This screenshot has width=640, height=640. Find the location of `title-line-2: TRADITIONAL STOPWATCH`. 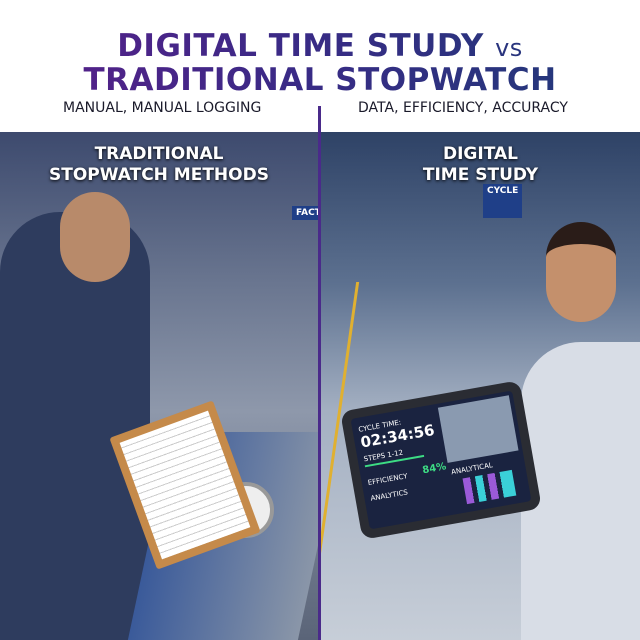

title-line-2: TRADITIONAL STOPWATCH is located at coordinates (320, 80).